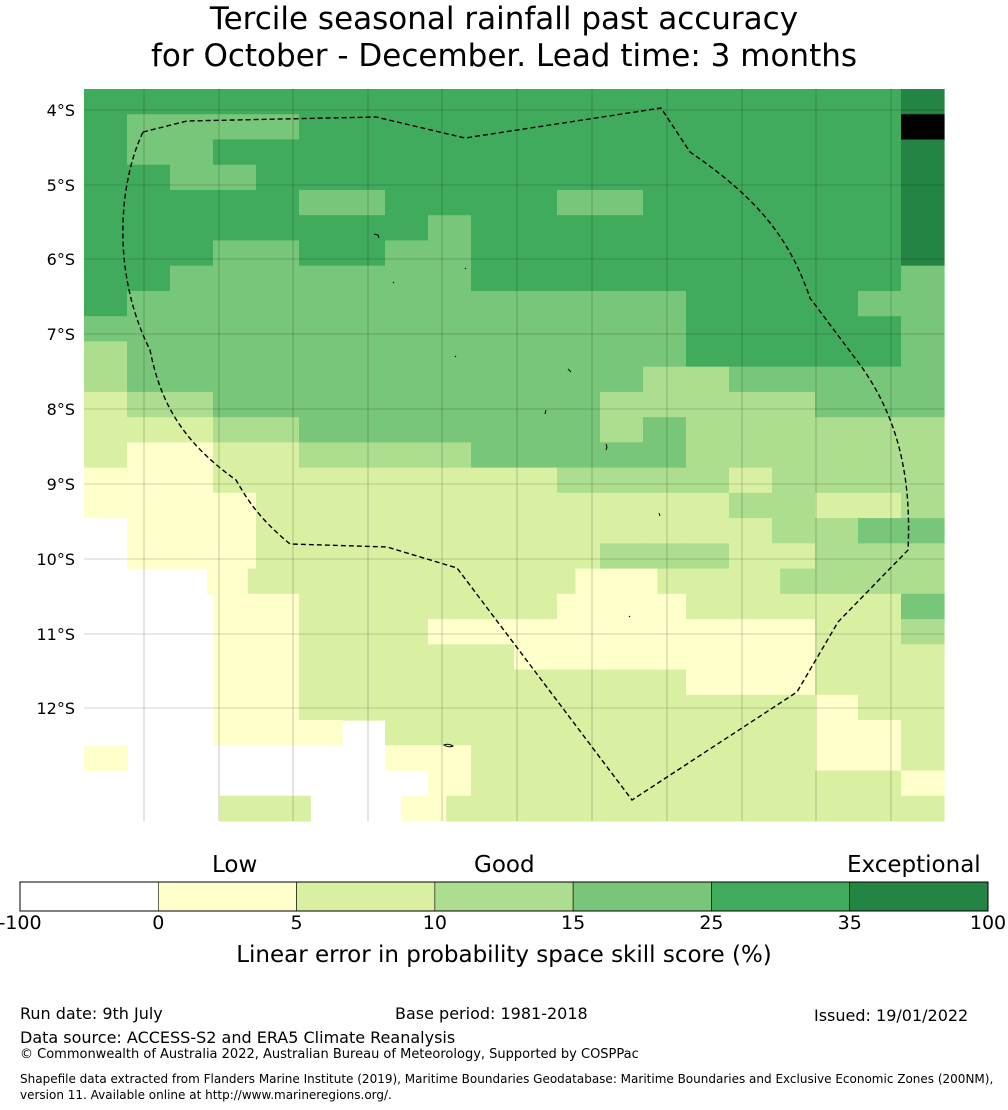  Describe the element at coordinates (781, 896) in the screenshot. I see `colorbar-segment` at that location.